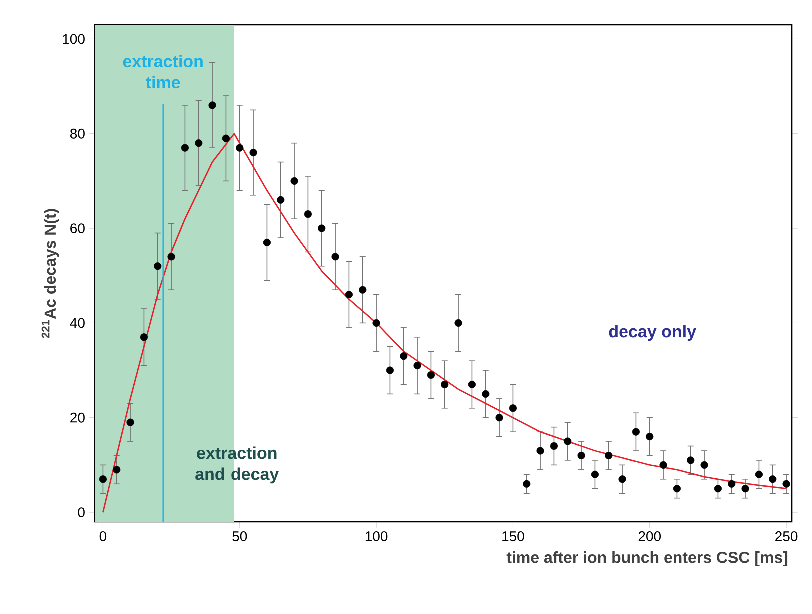 This screenshot has width=812, height=614. Describe the element at coordinates (647, 559) in the screenshot. I see `x-axis-title: time after ion bunch enters CSC [ms]` at that location.